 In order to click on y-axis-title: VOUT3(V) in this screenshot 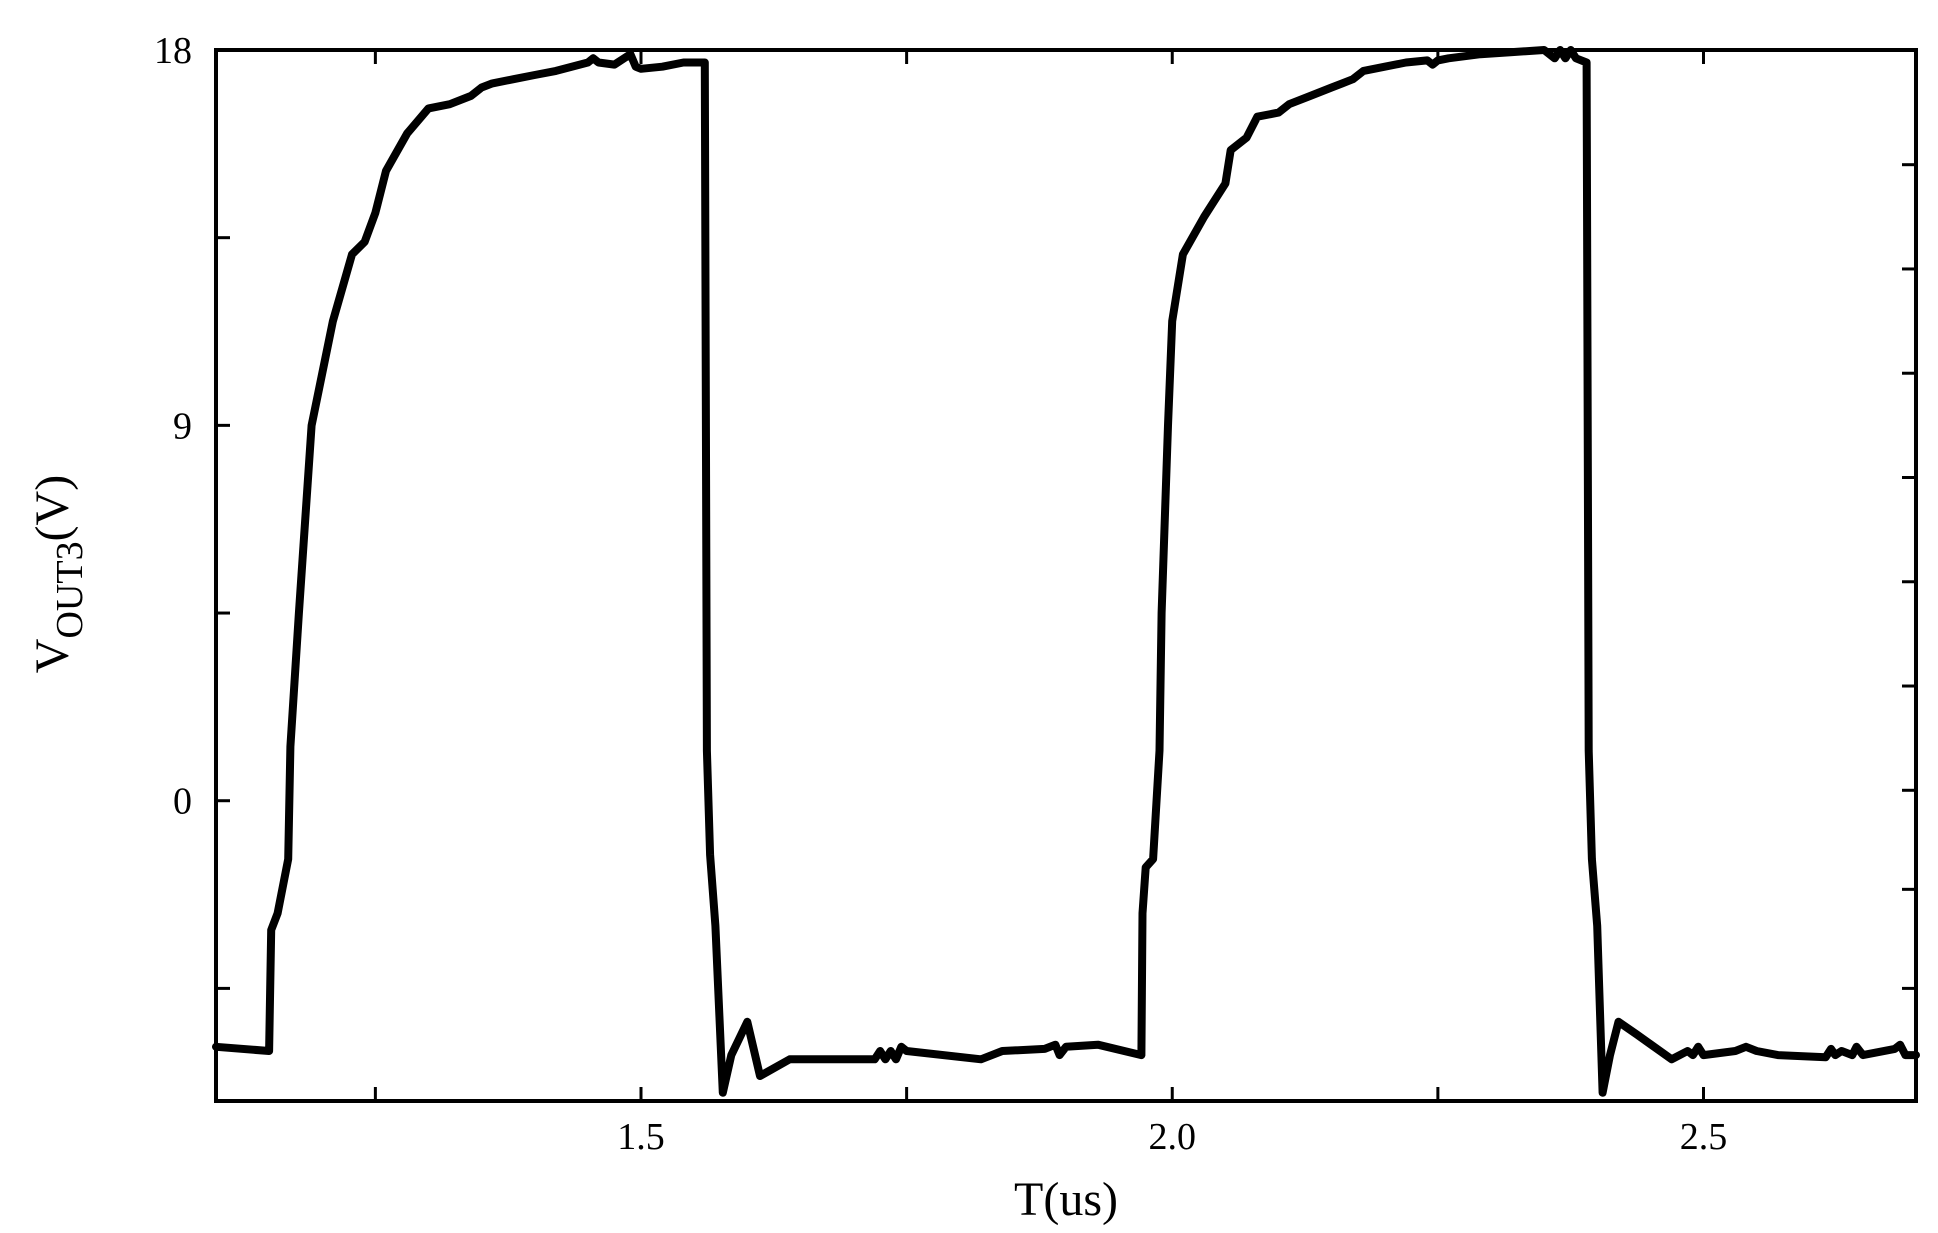, I will do `click(58, 574)`.